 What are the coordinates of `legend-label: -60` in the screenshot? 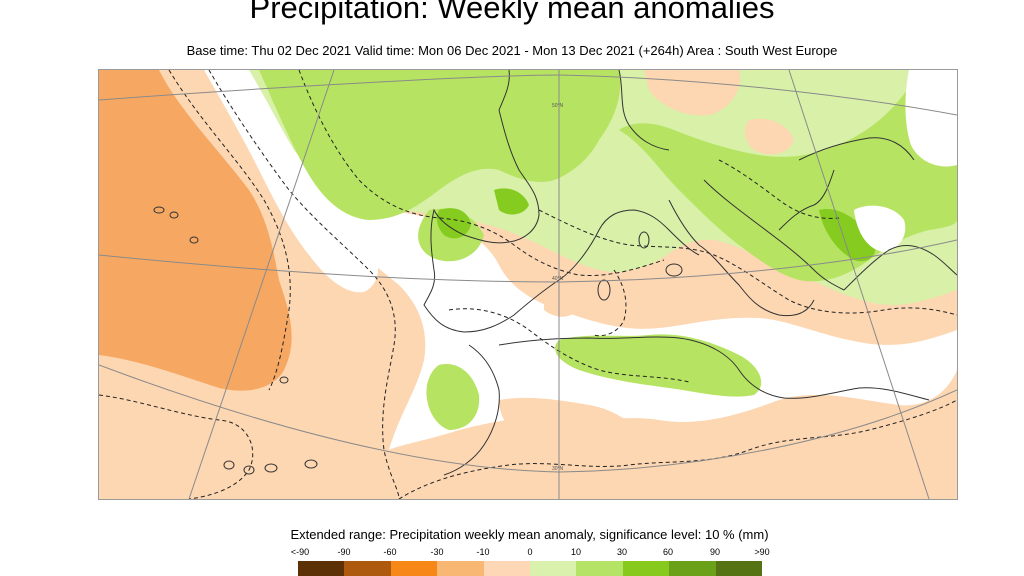 It's located at (390, 552).